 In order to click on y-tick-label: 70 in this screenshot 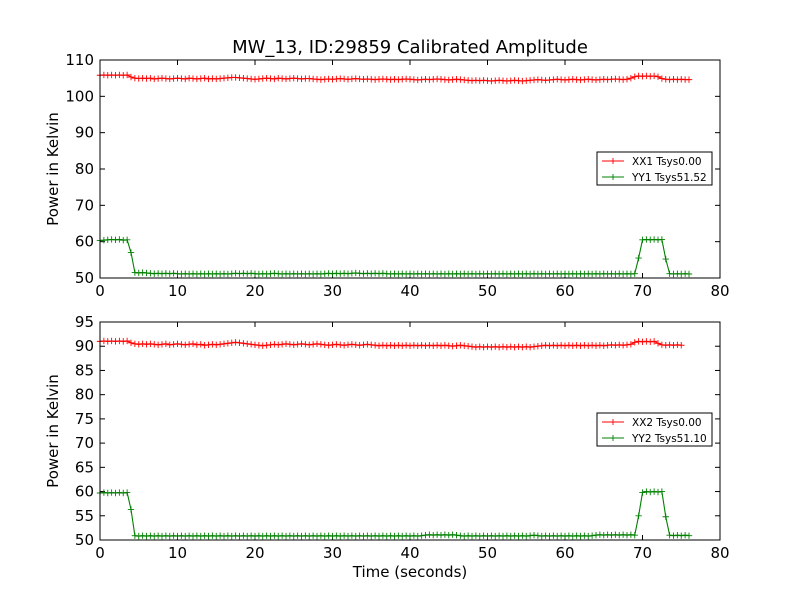, I will do `click(84, 443)`.